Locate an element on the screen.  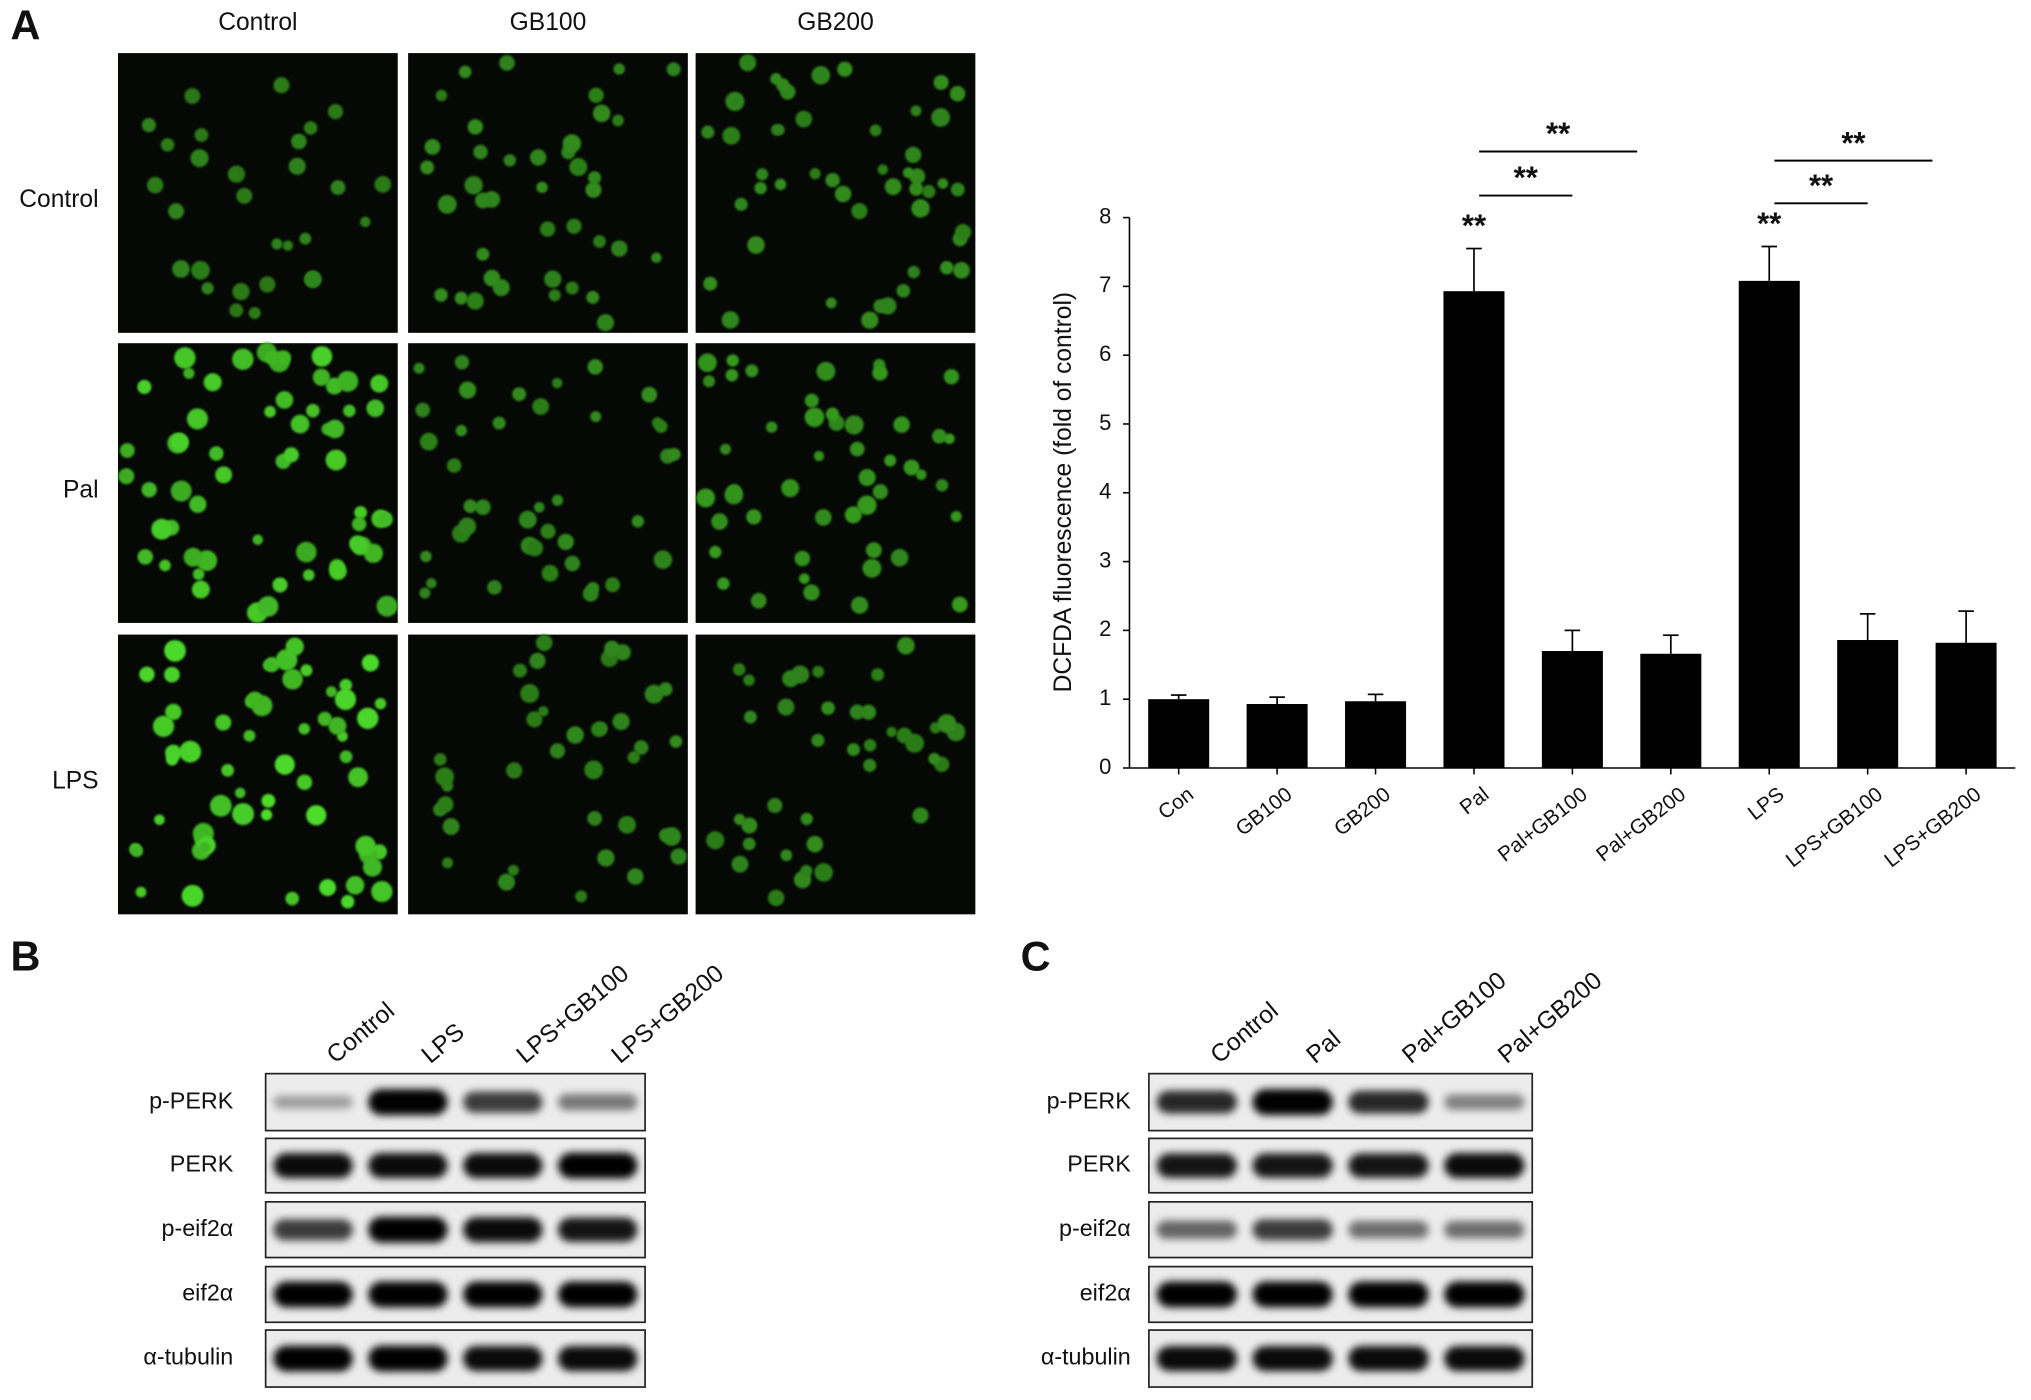
lane-label: LPS is located at coordinates (443, 1043).